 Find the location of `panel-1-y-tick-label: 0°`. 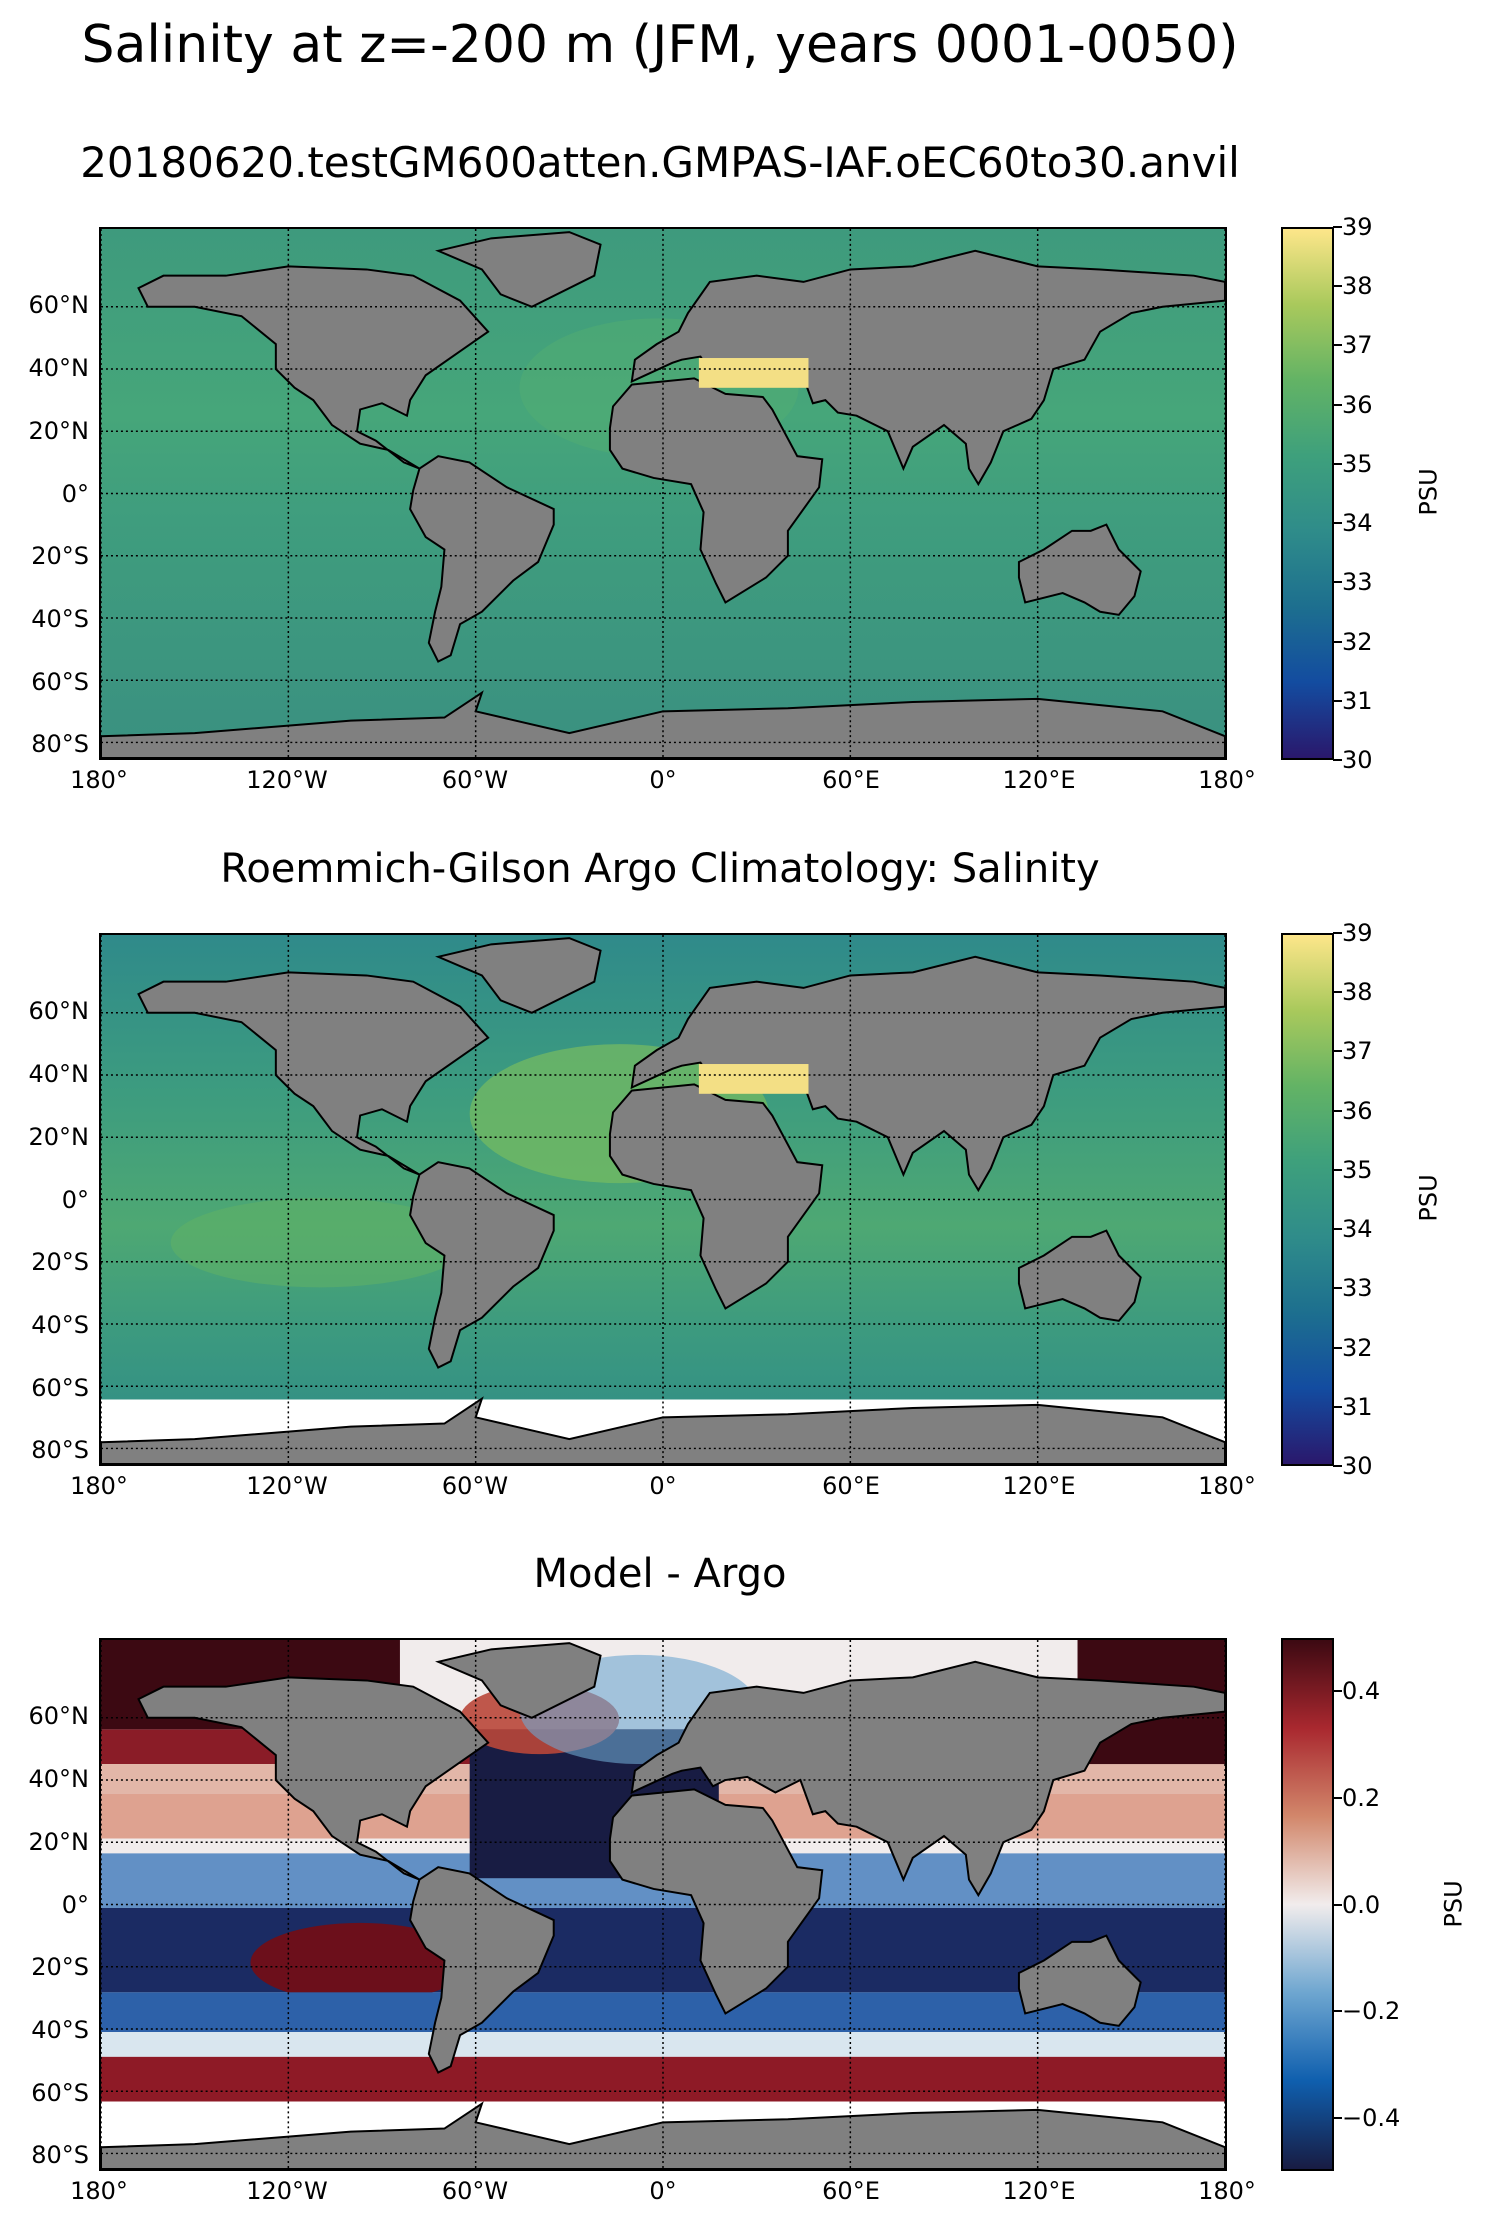

panel-1-y-tick-label: 0° is located at coordinates (75, 493).